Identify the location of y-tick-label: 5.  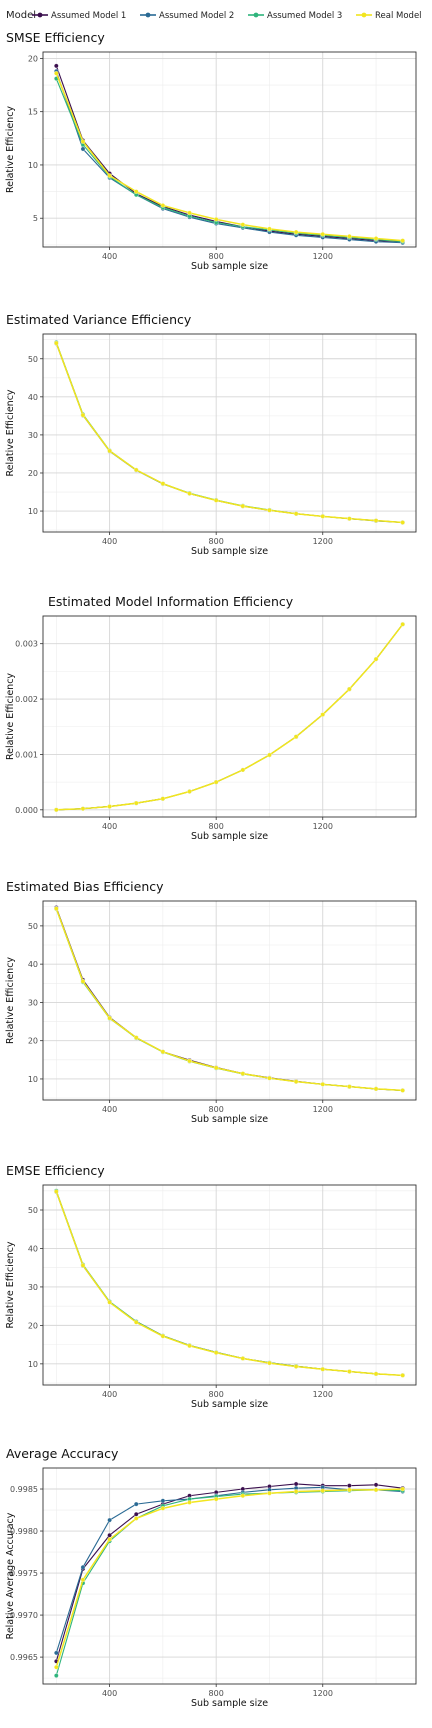
(35, 218).